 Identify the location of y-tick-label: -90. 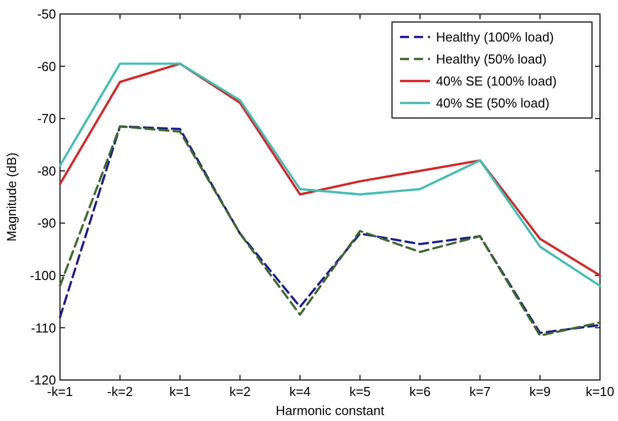
(46, 223).